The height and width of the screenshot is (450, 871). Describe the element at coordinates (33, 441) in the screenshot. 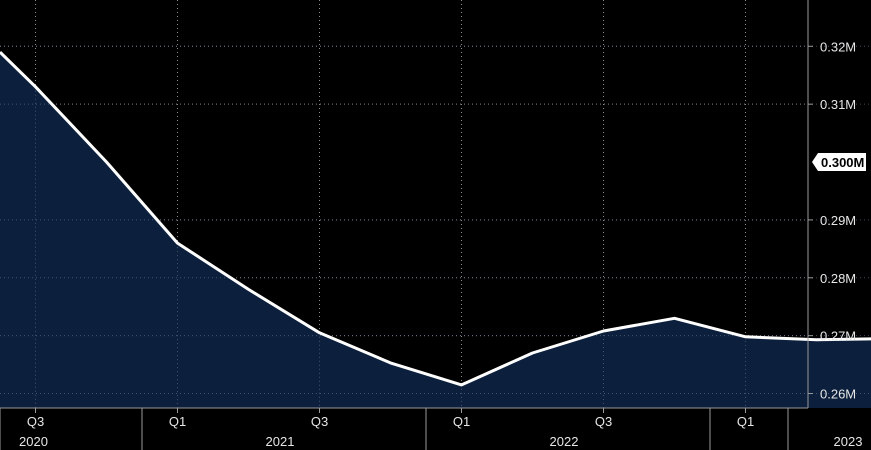

I see `x-year-label: 2020` at that location.